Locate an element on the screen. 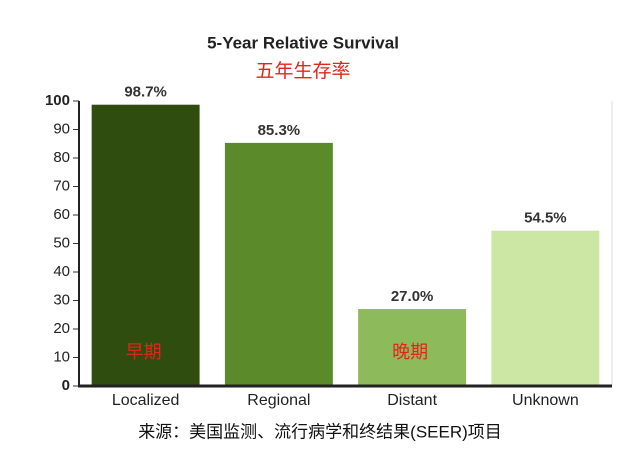 Image resolution: width=640 pixels, height=449 pixels. y-tick-label: 100 is located at coordinates (57, 100).